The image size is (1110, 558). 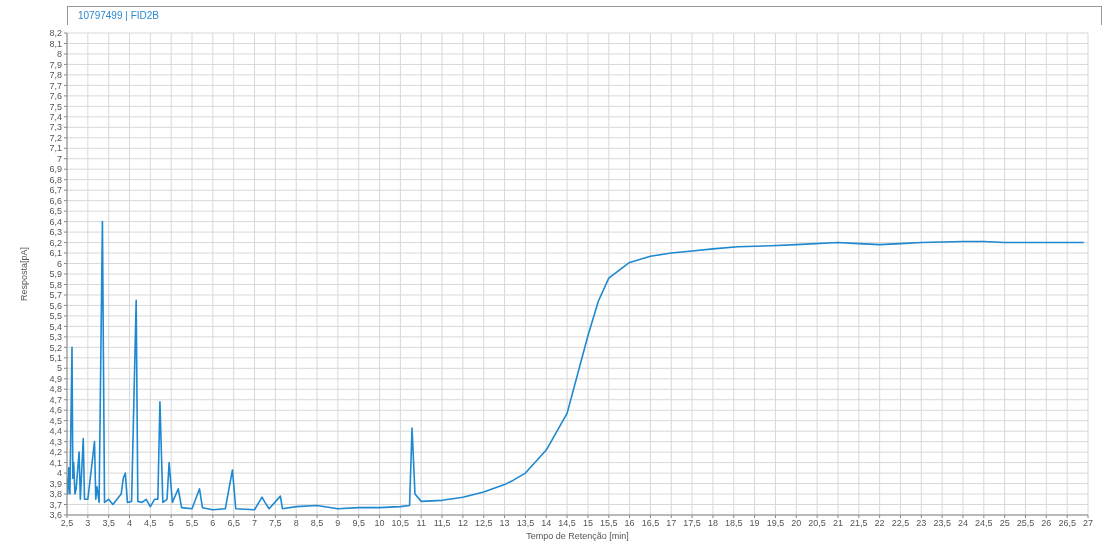 I want to click on x-tick-label: 15, so click(x=587, y=523).